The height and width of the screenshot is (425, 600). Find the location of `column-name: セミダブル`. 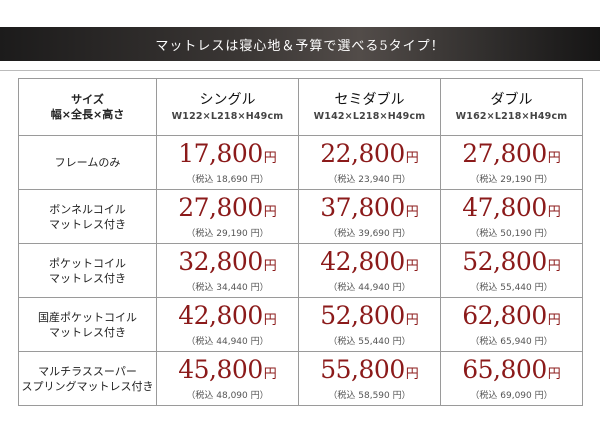

column-name: セミダブル is located at coordinates (369, 99).